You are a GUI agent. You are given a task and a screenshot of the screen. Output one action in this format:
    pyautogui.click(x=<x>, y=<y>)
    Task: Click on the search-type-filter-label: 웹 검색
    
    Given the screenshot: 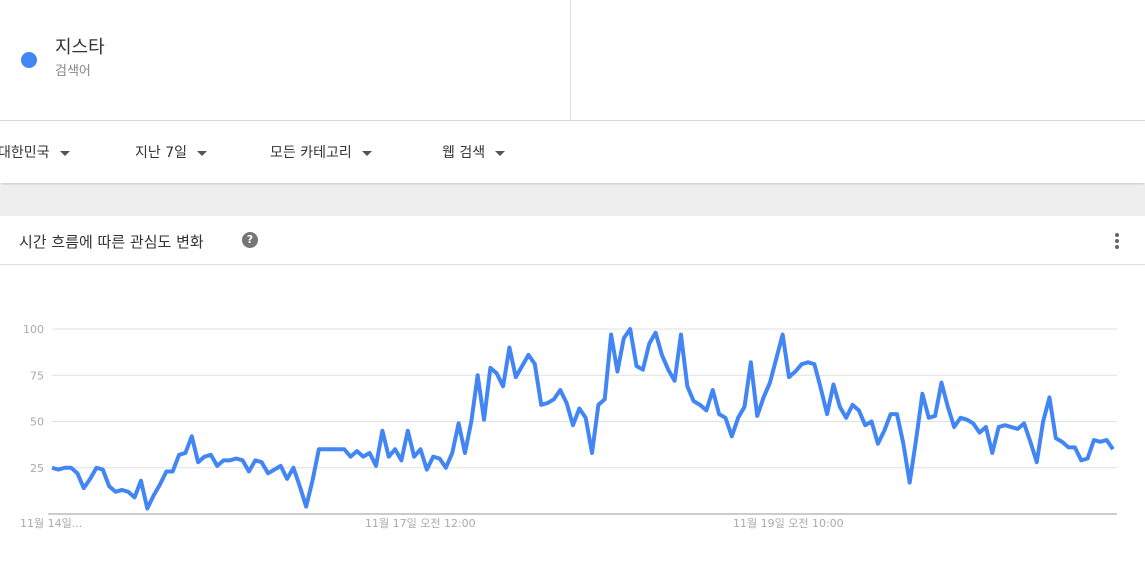 What is the action you would take?
    pyautogui.click(x=464, y=153)
    